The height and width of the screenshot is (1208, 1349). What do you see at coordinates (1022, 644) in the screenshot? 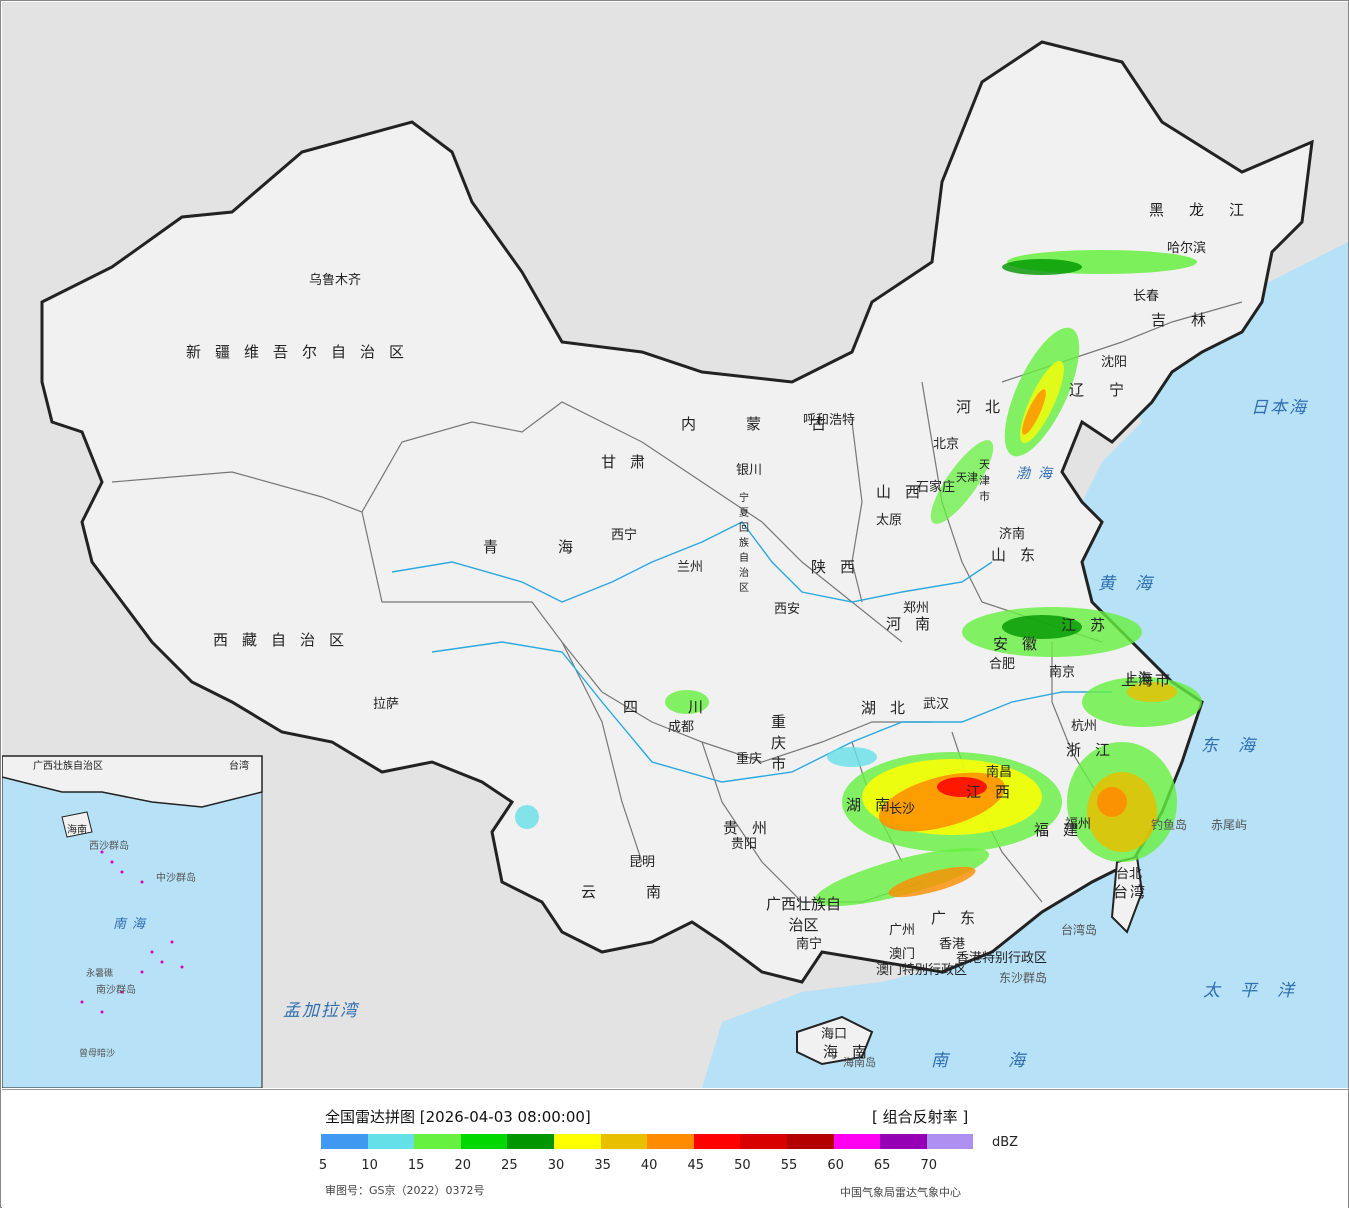
I see `province-label: 安徽` at bounding box center [1022, 644].